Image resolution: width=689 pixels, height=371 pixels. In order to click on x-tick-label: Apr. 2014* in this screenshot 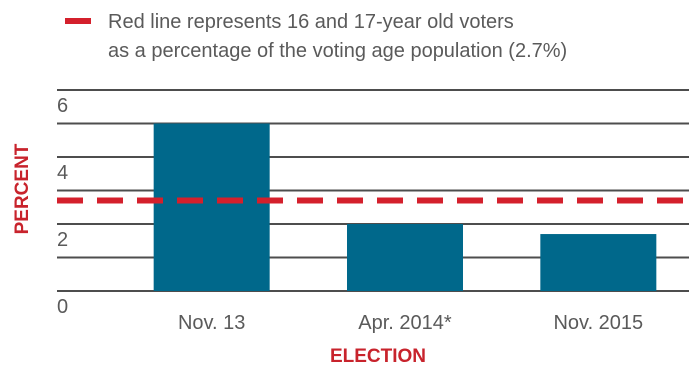, I will do `click(405, 323)`.